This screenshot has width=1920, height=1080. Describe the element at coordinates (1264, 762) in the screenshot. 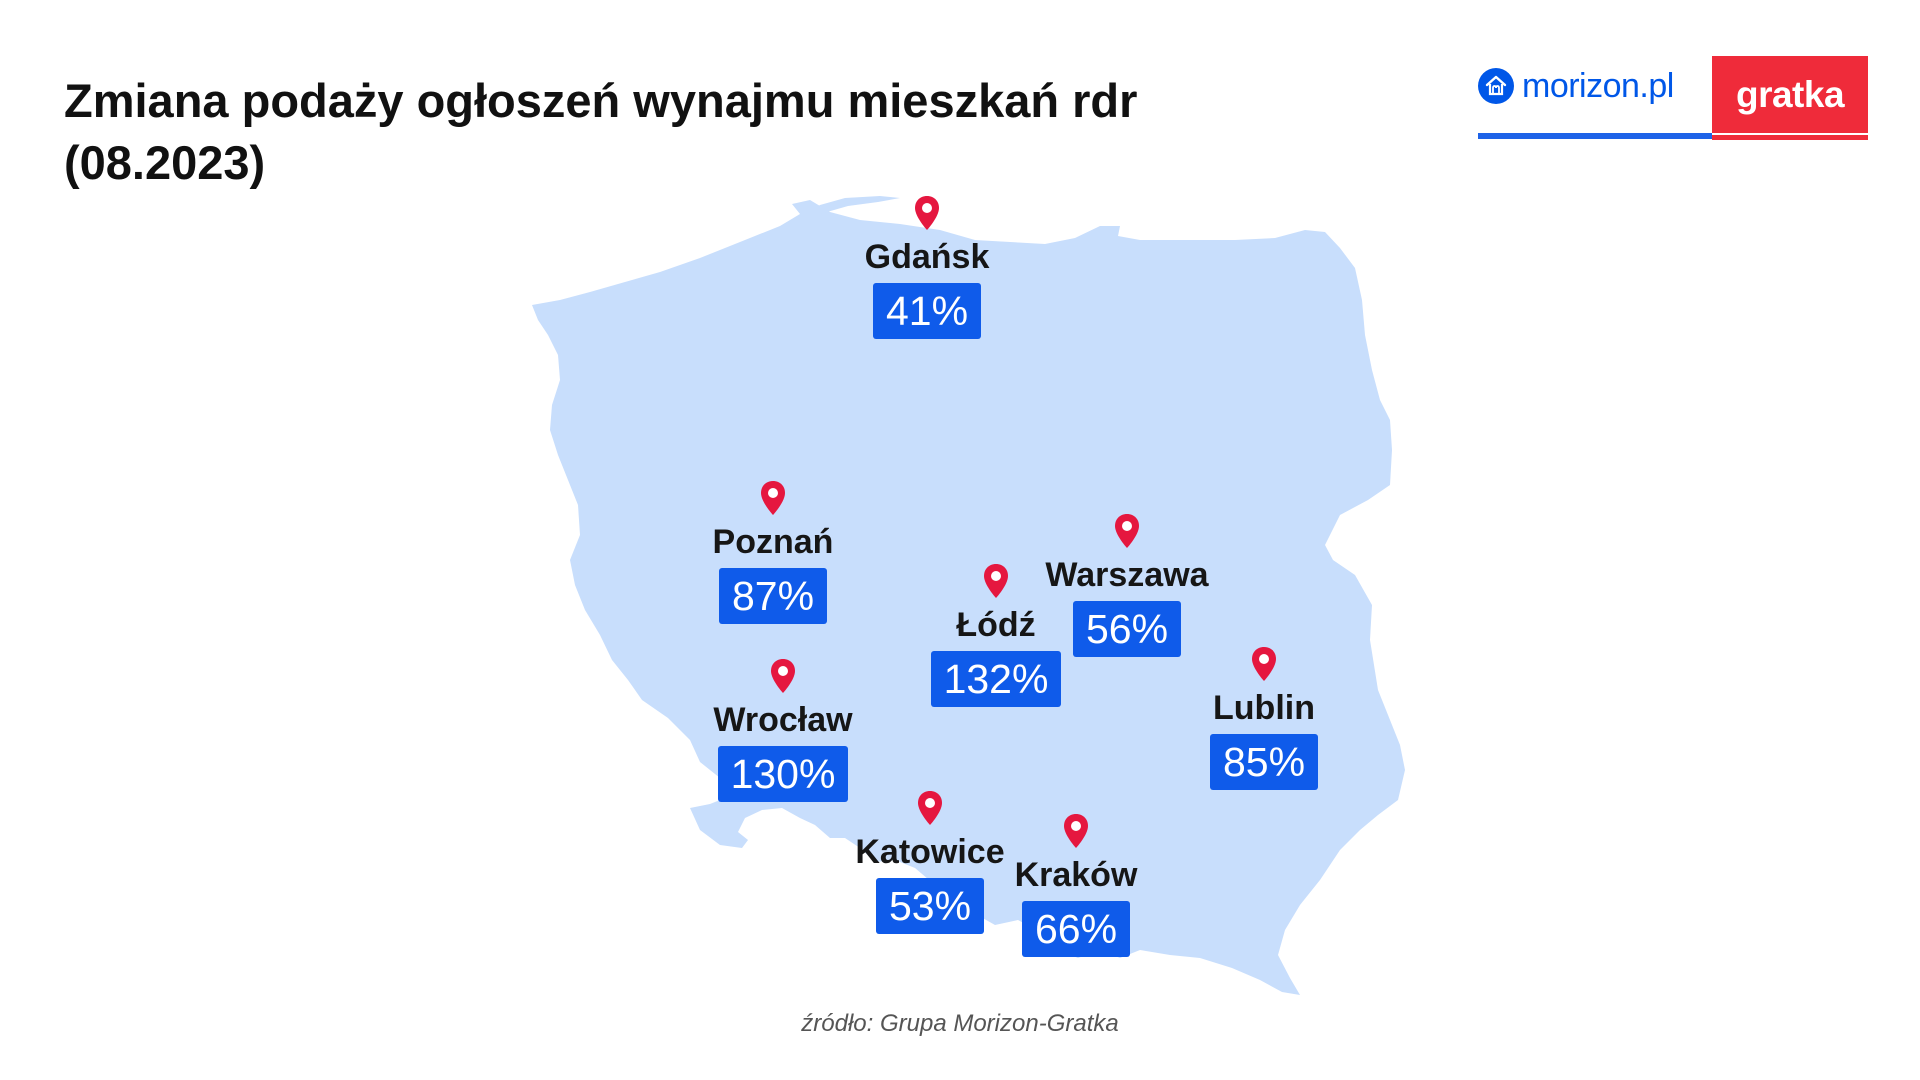

I see `value-badge: 85%` at that location.